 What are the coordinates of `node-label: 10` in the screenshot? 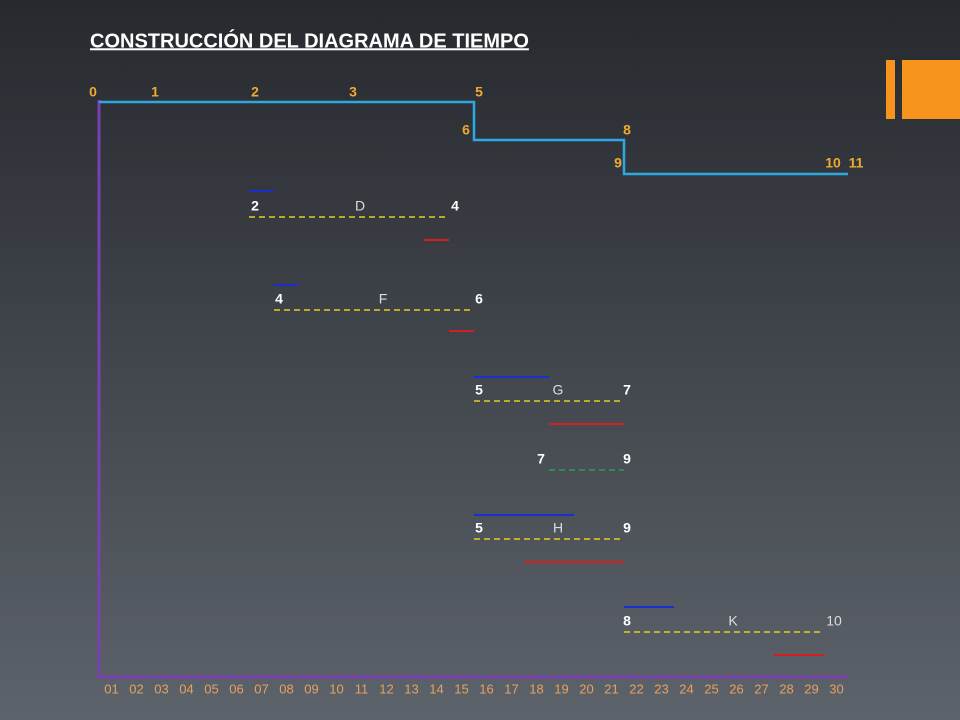 It's located at (833, 163).